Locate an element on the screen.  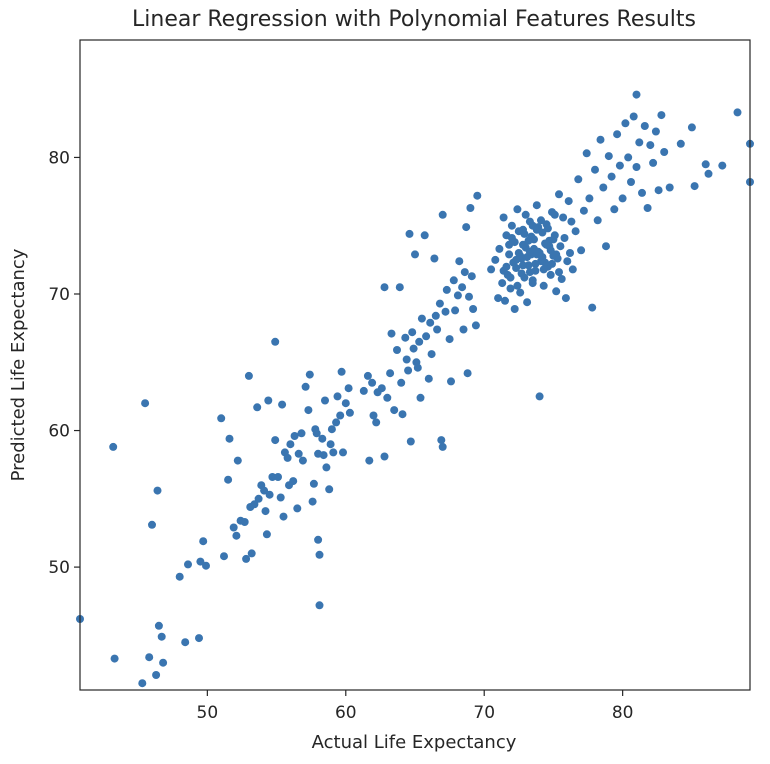
y-tick-label: 60 is located at coordinates (59, 432).